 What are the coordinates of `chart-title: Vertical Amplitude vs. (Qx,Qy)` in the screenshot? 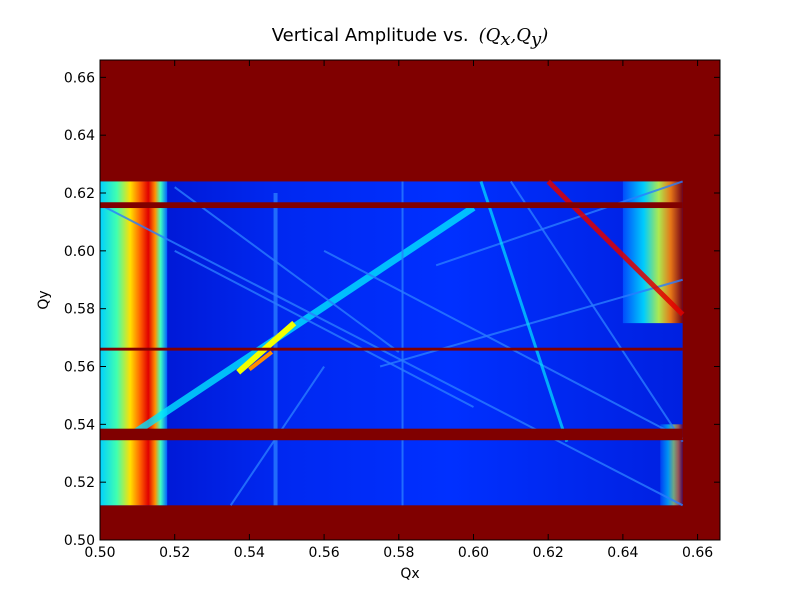 It's located at (410, 37).